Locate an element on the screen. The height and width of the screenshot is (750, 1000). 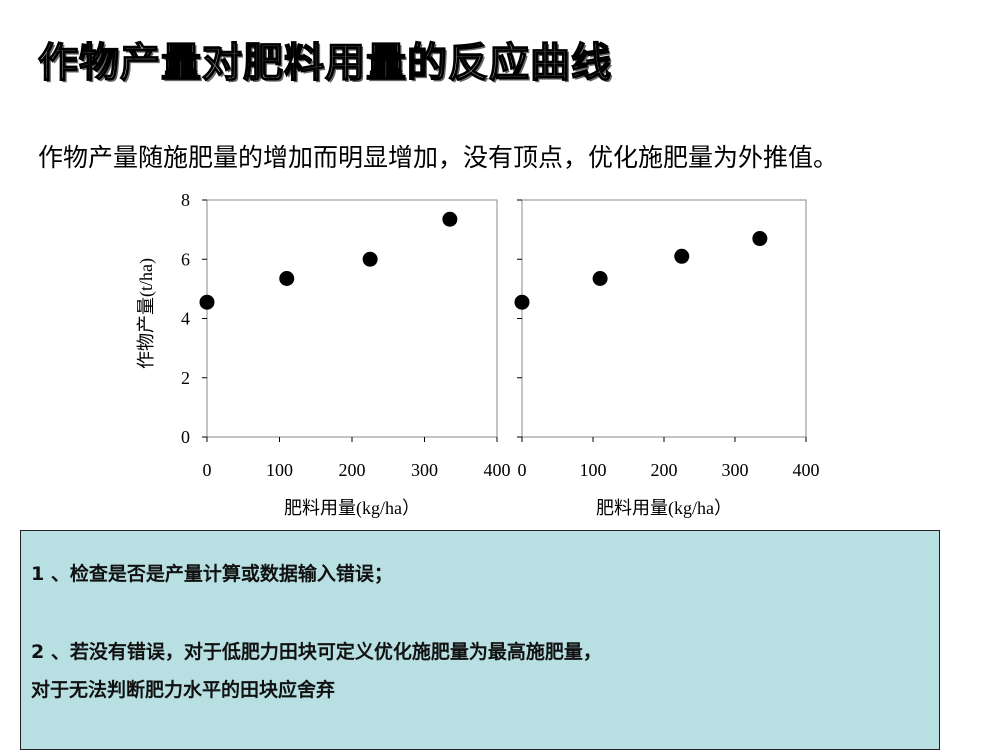
chart1-y-tick-label: 6 is located at coordinates (185, 259).